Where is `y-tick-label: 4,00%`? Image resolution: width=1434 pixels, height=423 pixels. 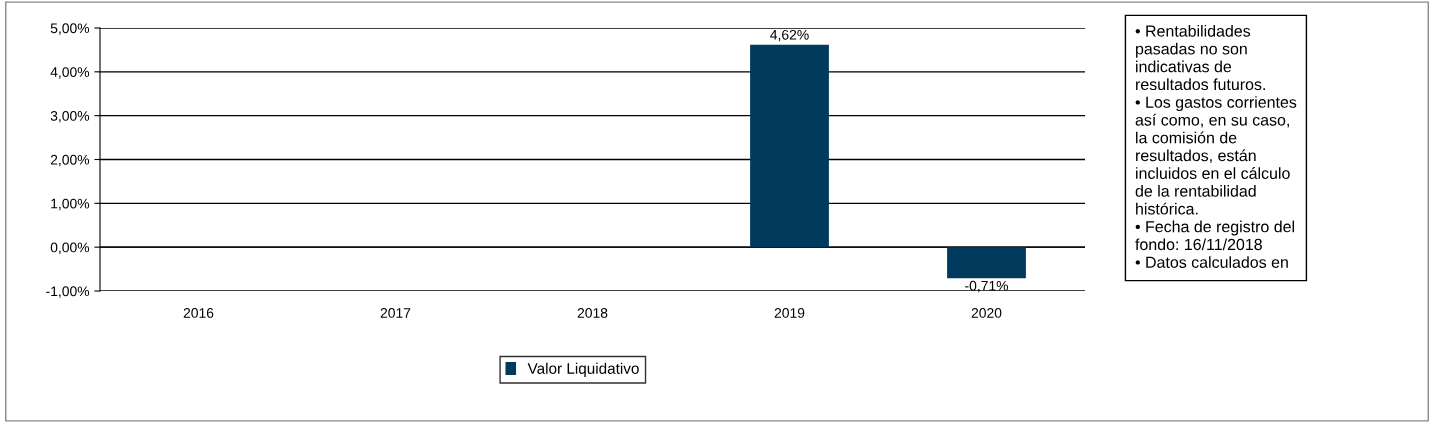 y-tick-label: 4,00% is located at coordinates (70, 73).